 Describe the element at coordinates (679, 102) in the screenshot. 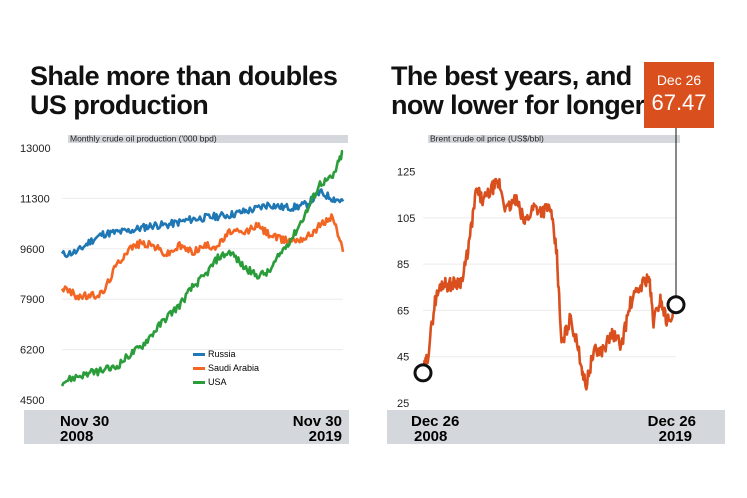

I see `callout-value: 67.47` at that location.